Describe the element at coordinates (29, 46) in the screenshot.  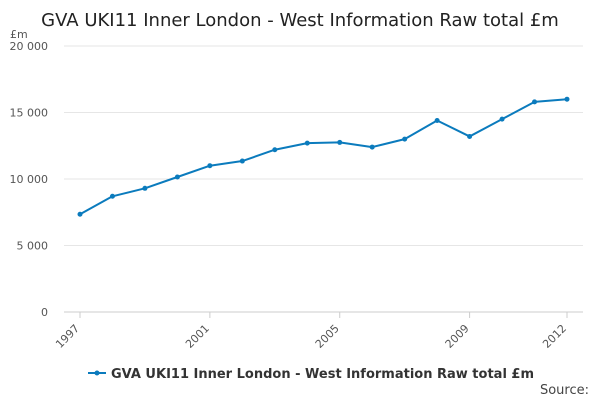
I see `y-tick-label: 20 000` at that location.